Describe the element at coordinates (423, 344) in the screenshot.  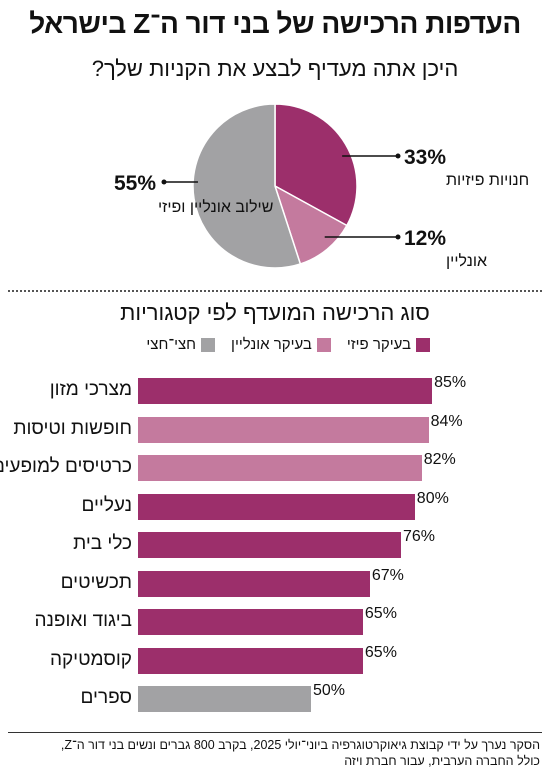
I see `legend-swatch-physical` at that location.